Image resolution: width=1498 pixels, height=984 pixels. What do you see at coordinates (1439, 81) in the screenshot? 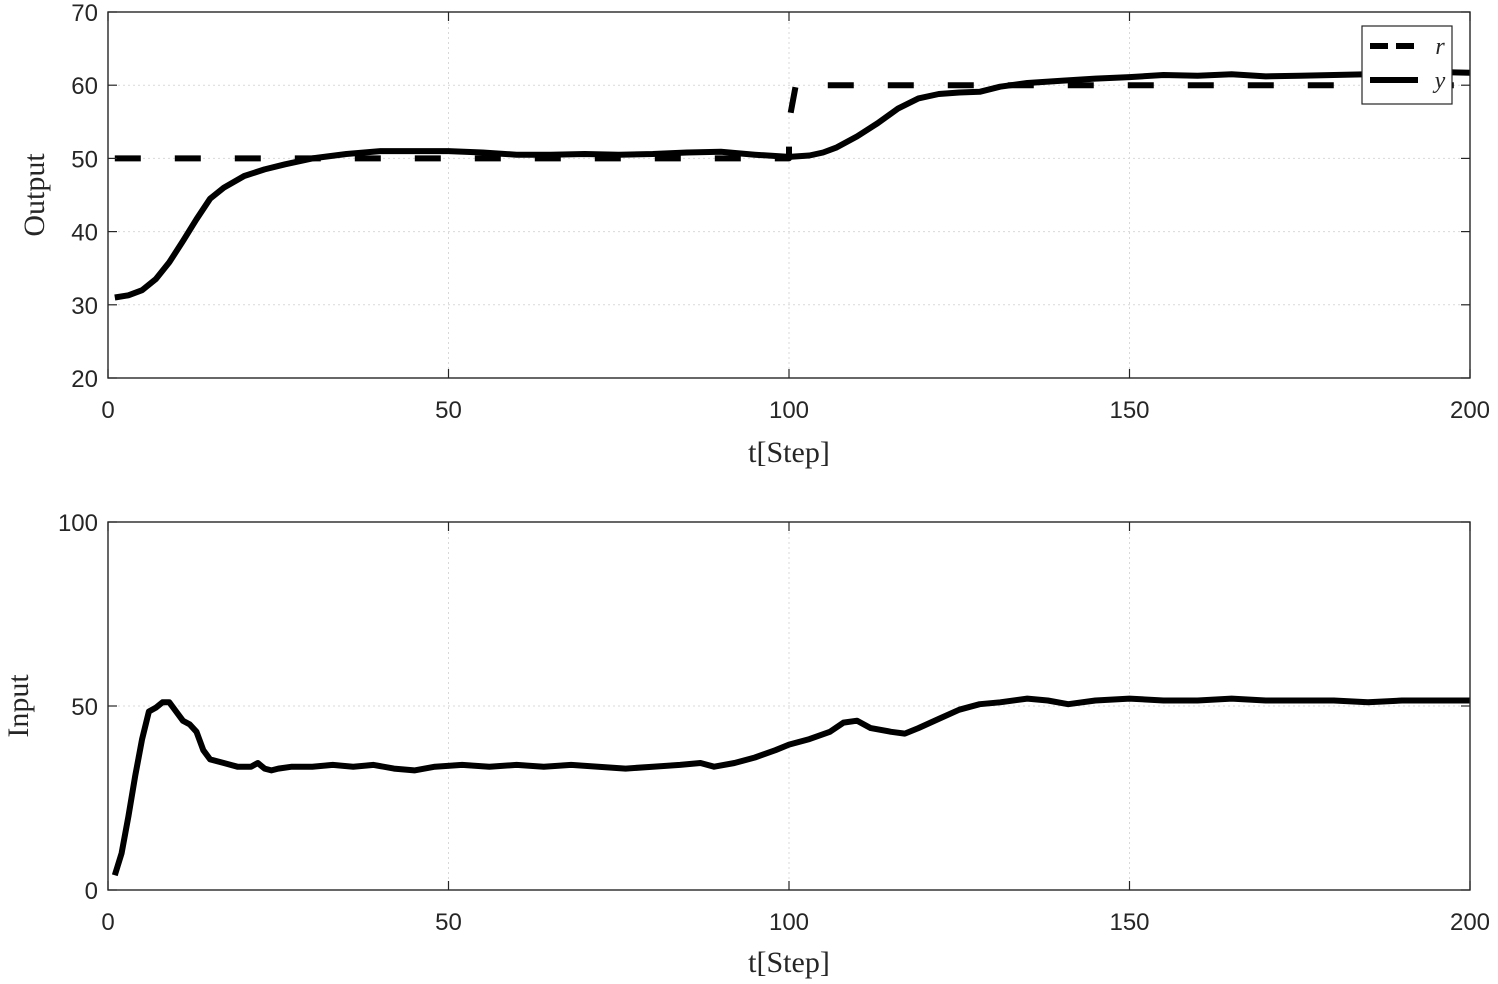
I see `legend-label-y: y` at bounding box center [1439, 81].